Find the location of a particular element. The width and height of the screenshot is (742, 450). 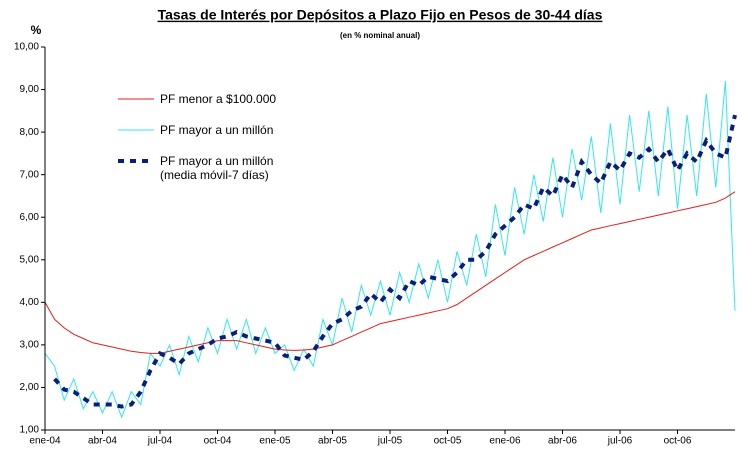

x-tick-label: abr-06 is located at coordinates (562, 441).